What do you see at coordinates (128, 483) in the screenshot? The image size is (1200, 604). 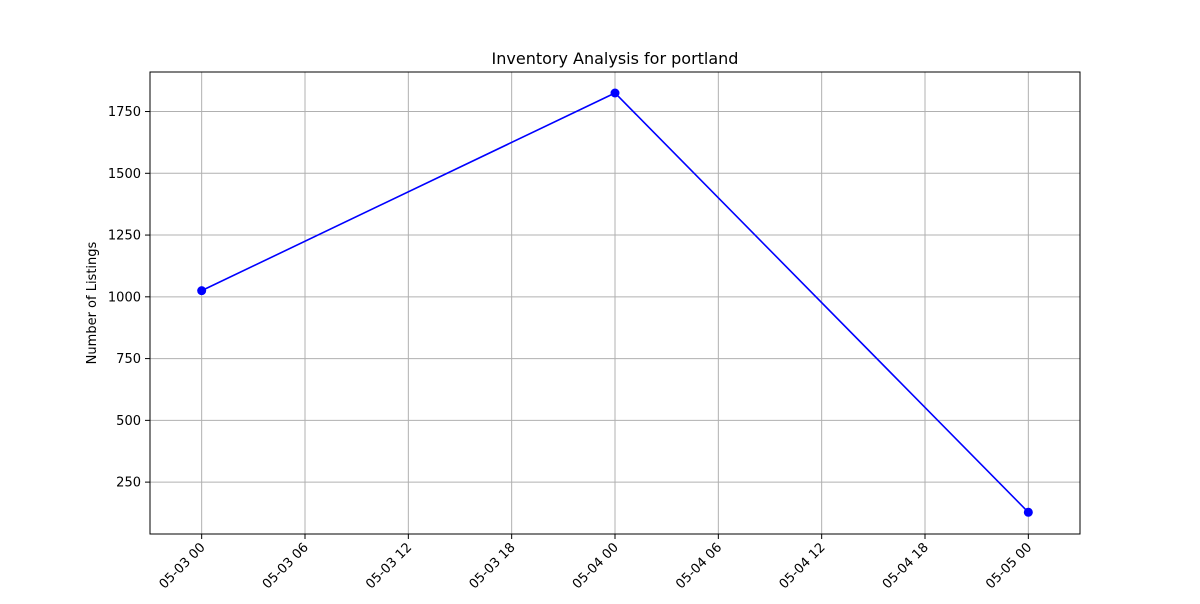 I see `y-tick-label: 250` at bounding box center [128, 483].